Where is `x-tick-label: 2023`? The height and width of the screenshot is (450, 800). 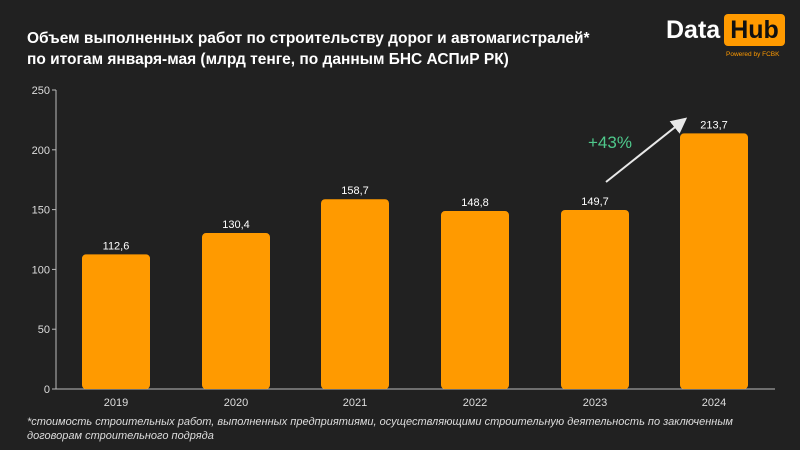 x-tick-label: 2023 is located at coordinates (595, 403).